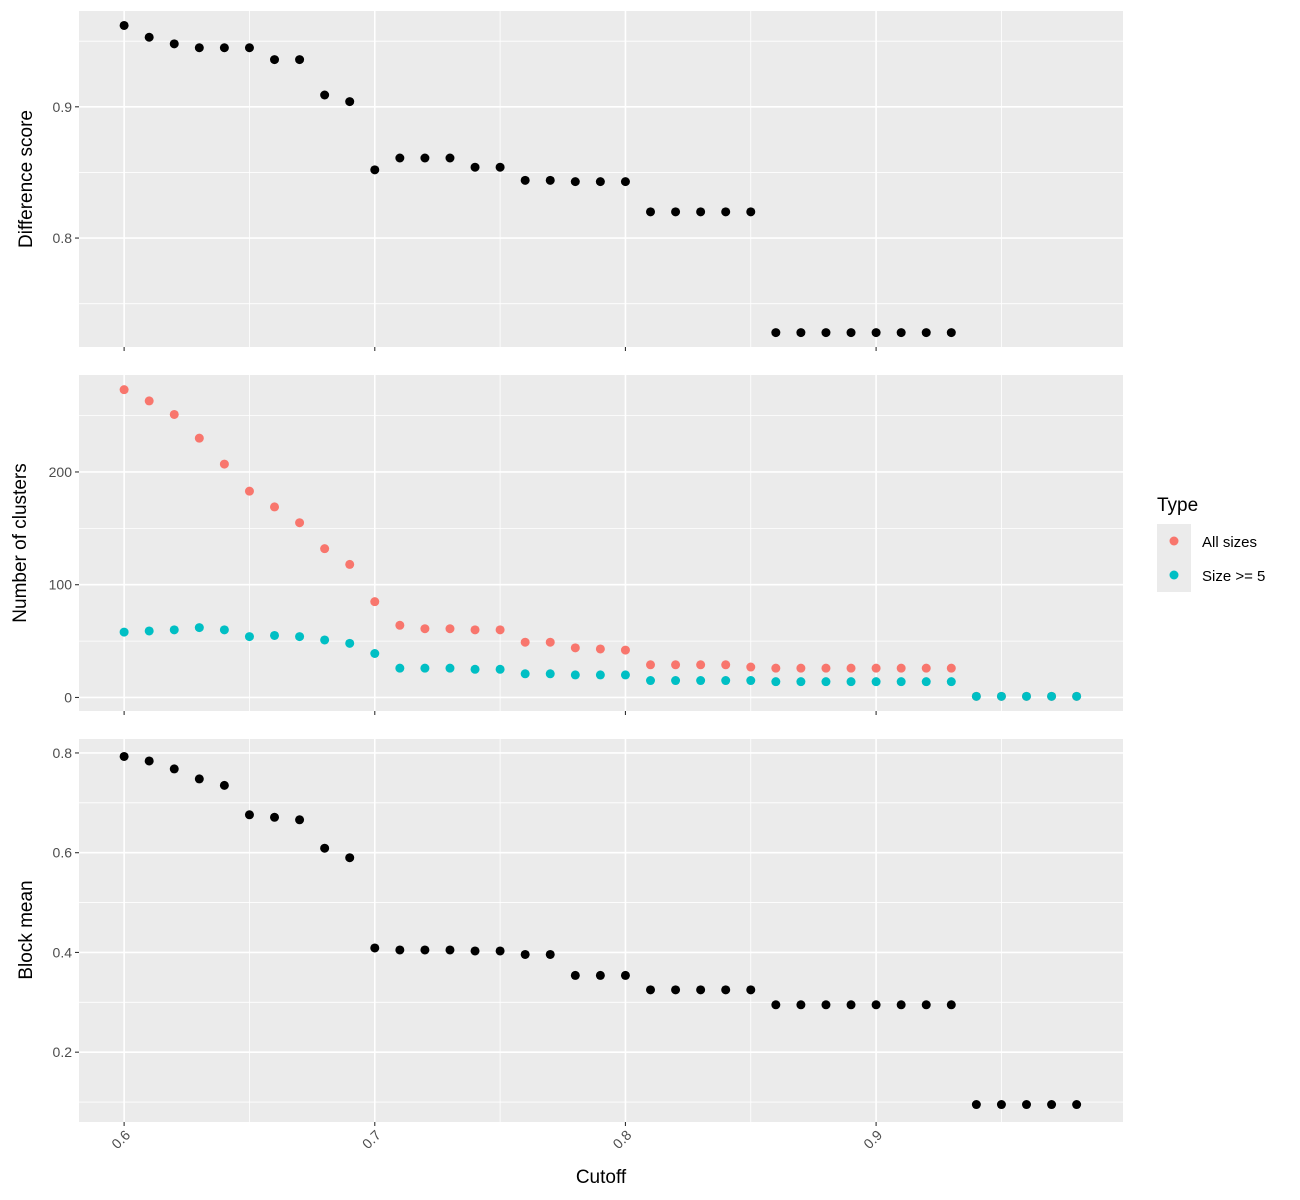 The width and height of the screenshot is (1300, 1200). I want to click on legend-label-size-5: Size >= 5, so click(1233, 576).